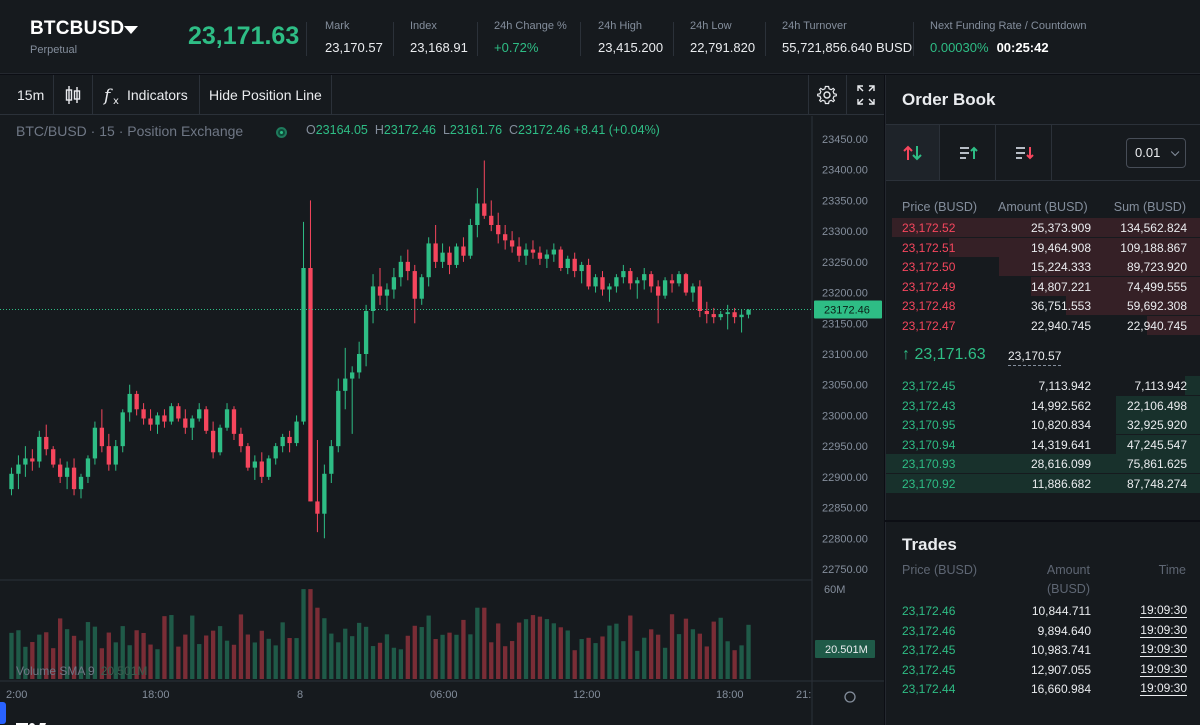 The image size is (1200, 725). Describe the element at coordinates (950, 354) in the screenshot. I see `mid-price-value: 23,171.63` at that location.